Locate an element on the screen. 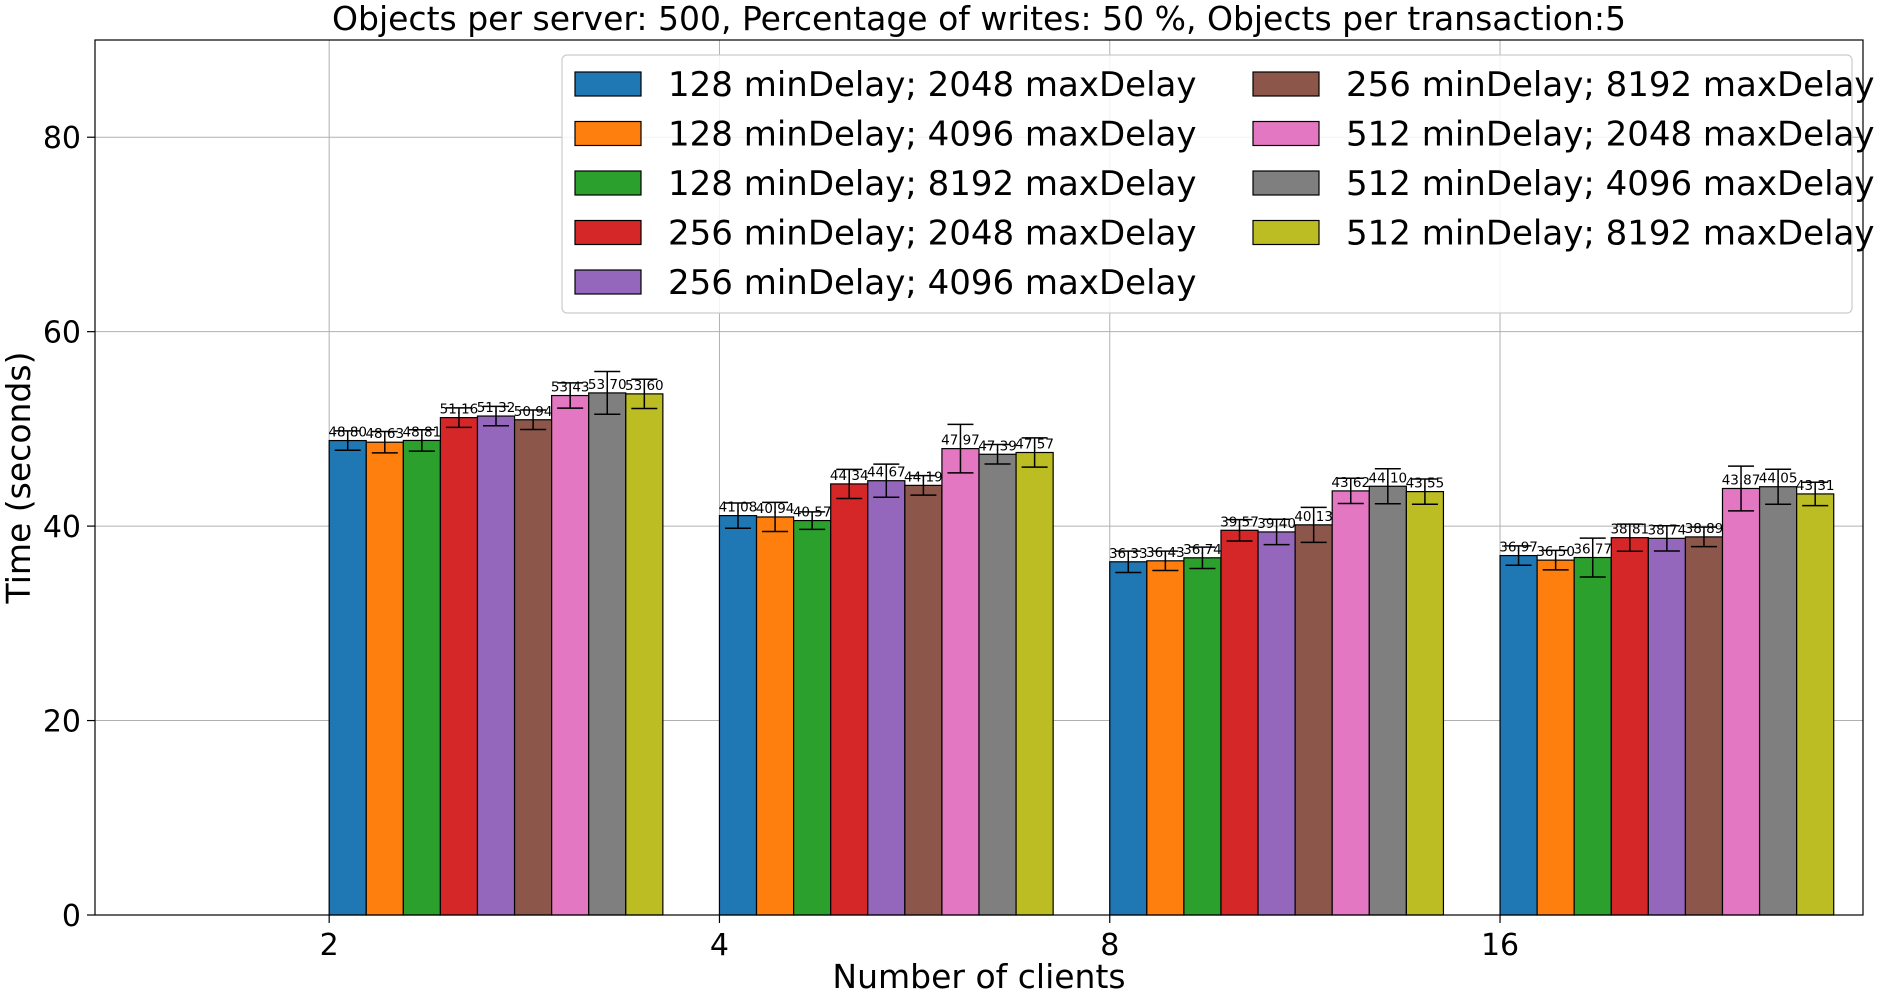 The width and height of the screenshot is (1900, 1000). y-axis-ticks: 0 20 40 60 80 is located at coordinates (69, 527).